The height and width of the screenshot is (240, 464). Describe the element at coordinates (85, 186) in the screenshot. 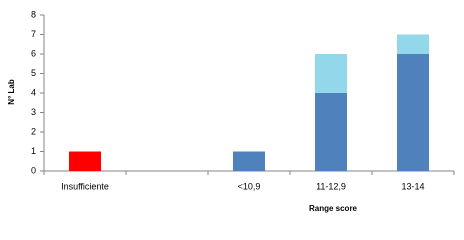

I see `x-tick-label: Insufficiente` at that location.